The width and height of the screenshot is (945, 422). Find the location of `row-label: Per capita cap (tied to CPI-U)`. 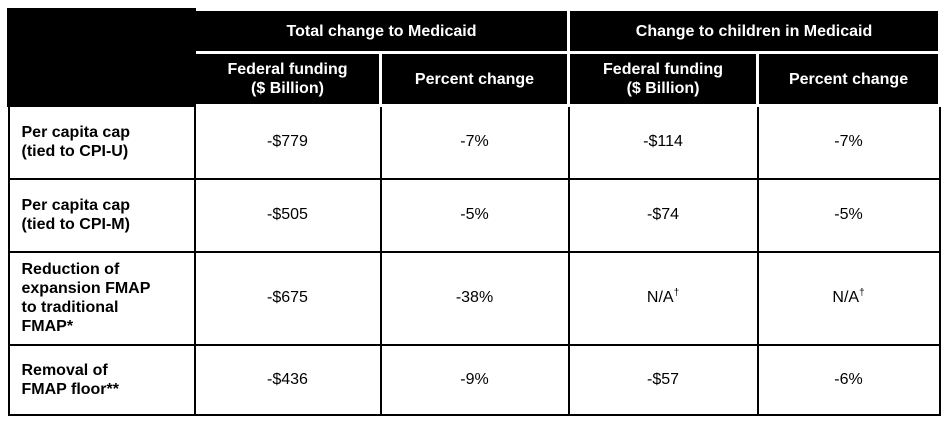

row-label: Per capita cap (tied to CPI-U) is located at coordinates (101, 142).